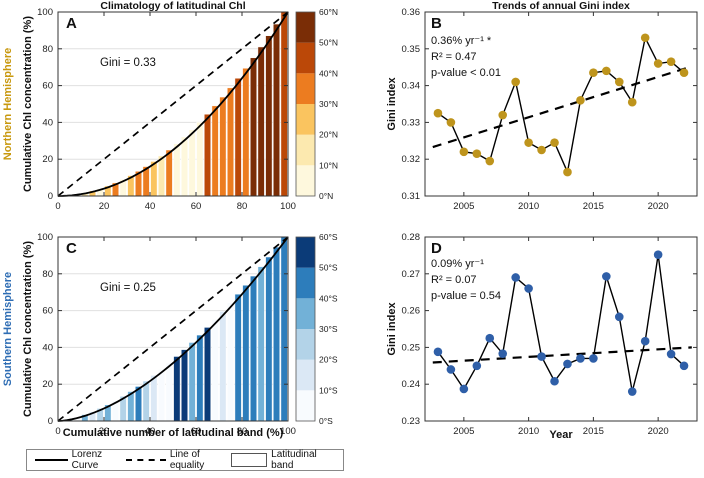 This screenshot has width=704, height=478. I want to click on x-tick-label: 2005, so click(463, 206).